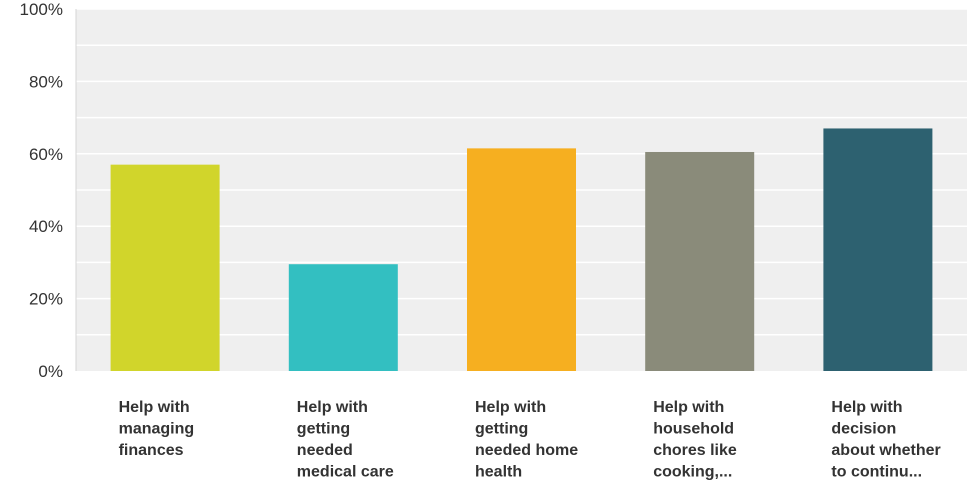 The image size is (971, 494). What do you see at coordinates (345, 472) in the screenshot?
I see `x-category-label: medical care` at bounding box center [345, 472].